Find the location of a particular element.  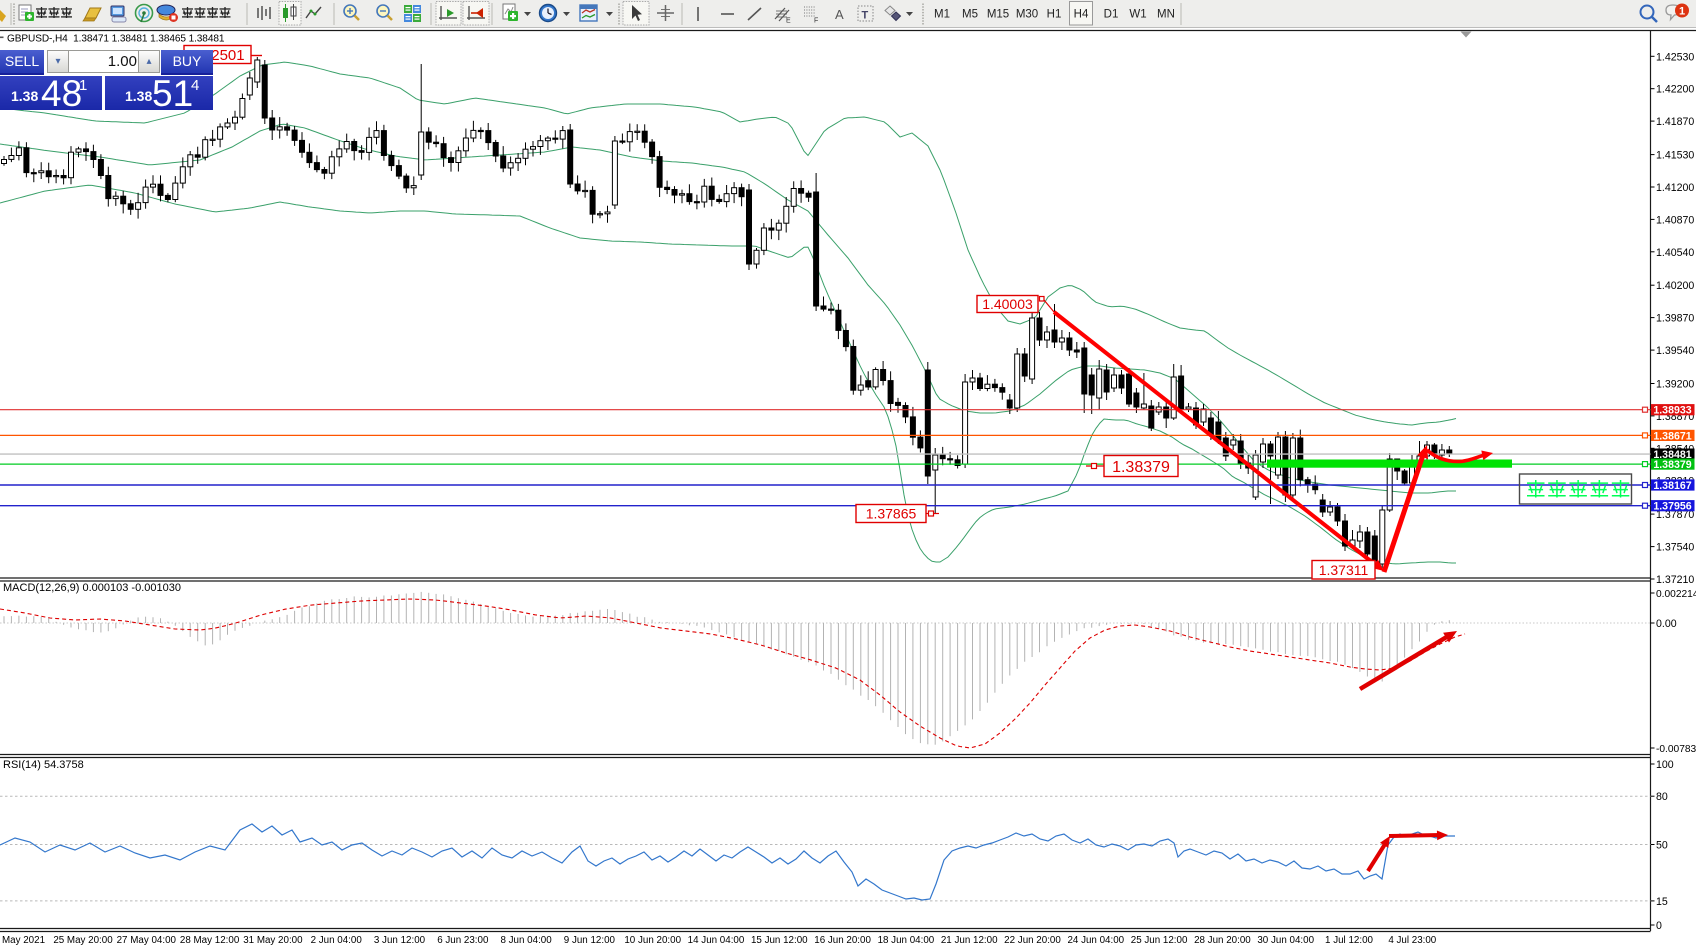

svg-text: H1 is located at coordinates (1054, 15).